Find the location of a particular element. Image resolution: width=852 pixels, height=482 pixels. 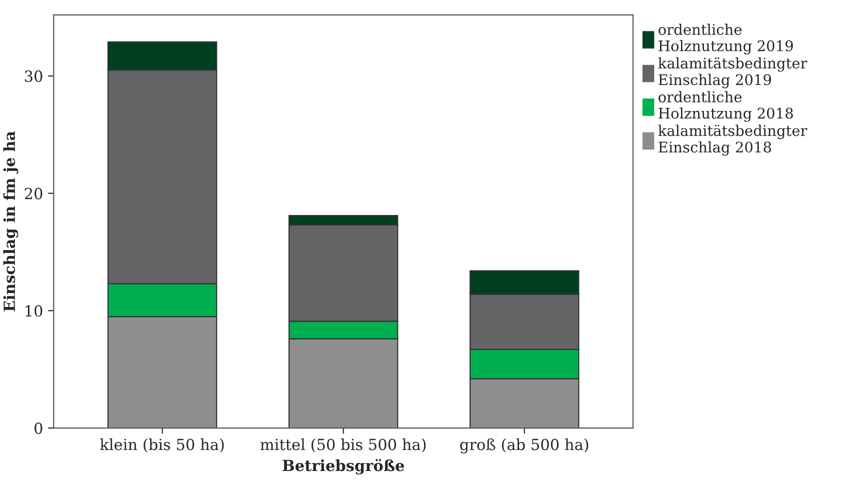

legend-label: kalamitätsbedingter Einschlag 2018 is located at coordinates (733, 140).